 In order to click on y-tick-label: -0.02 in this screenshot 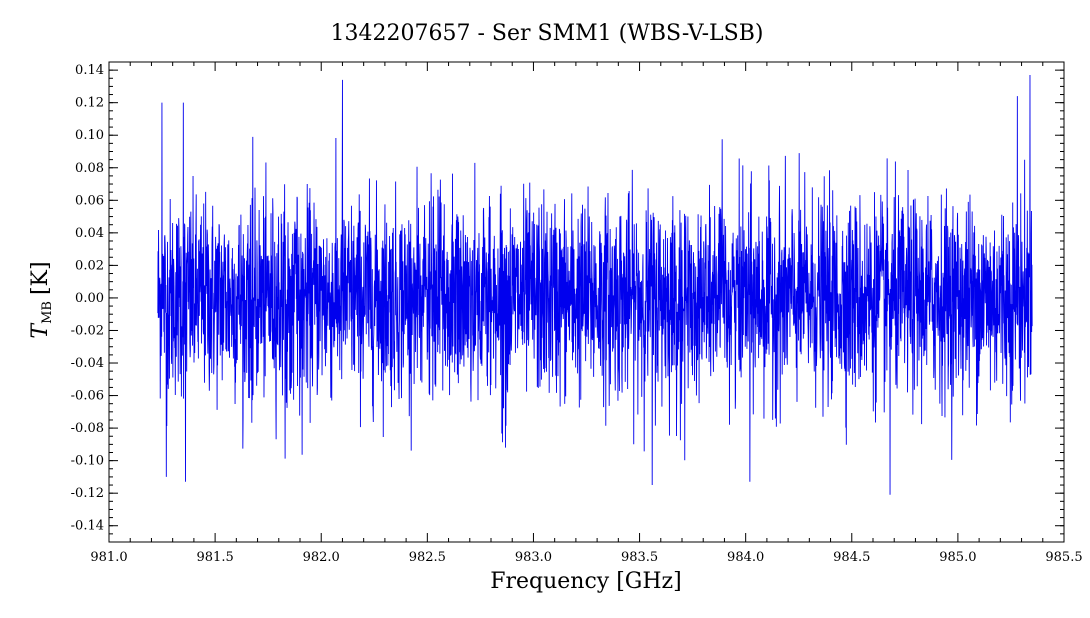, I will do `click(87, 330)`.